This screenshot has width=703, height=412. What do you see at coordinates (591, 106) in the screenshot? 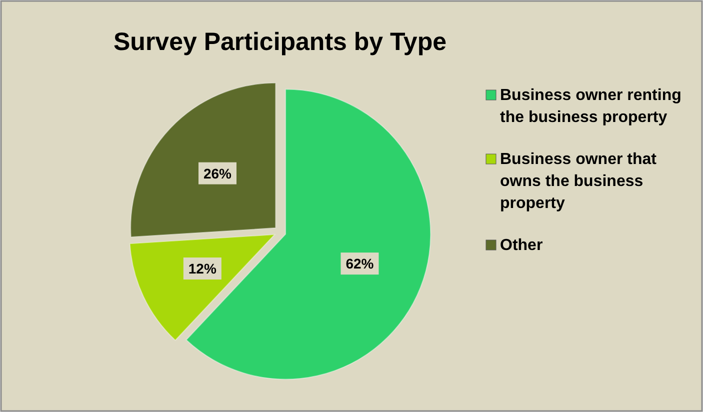
I see `legend-label: Business owner renting the business property` at bounding box center [591, 106].